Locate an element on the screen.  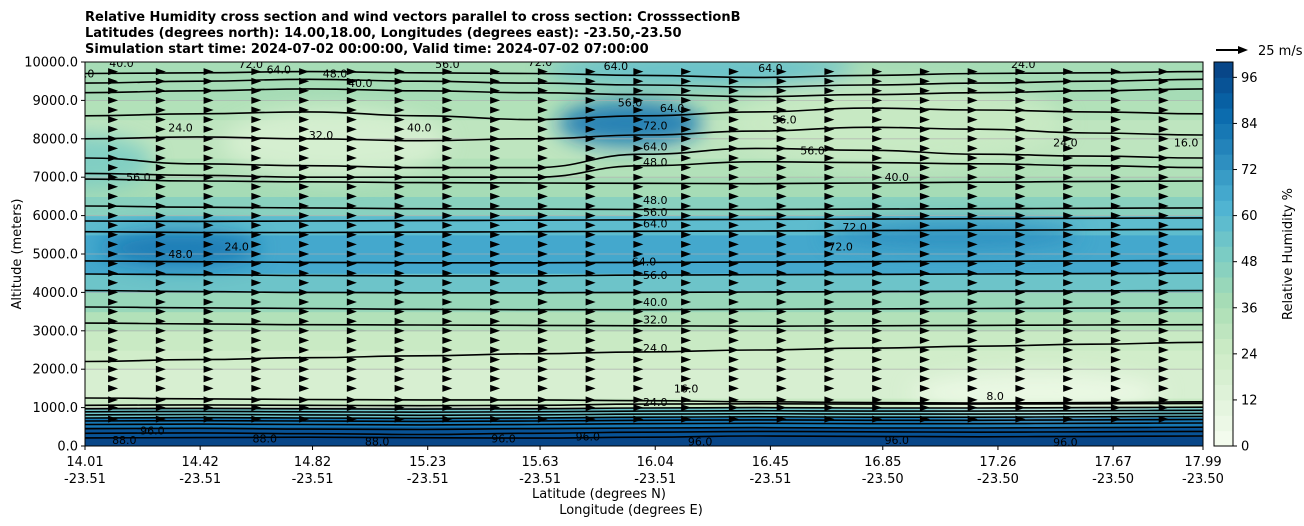
contour-label: 56.0 is located at coordinates (630, 102).